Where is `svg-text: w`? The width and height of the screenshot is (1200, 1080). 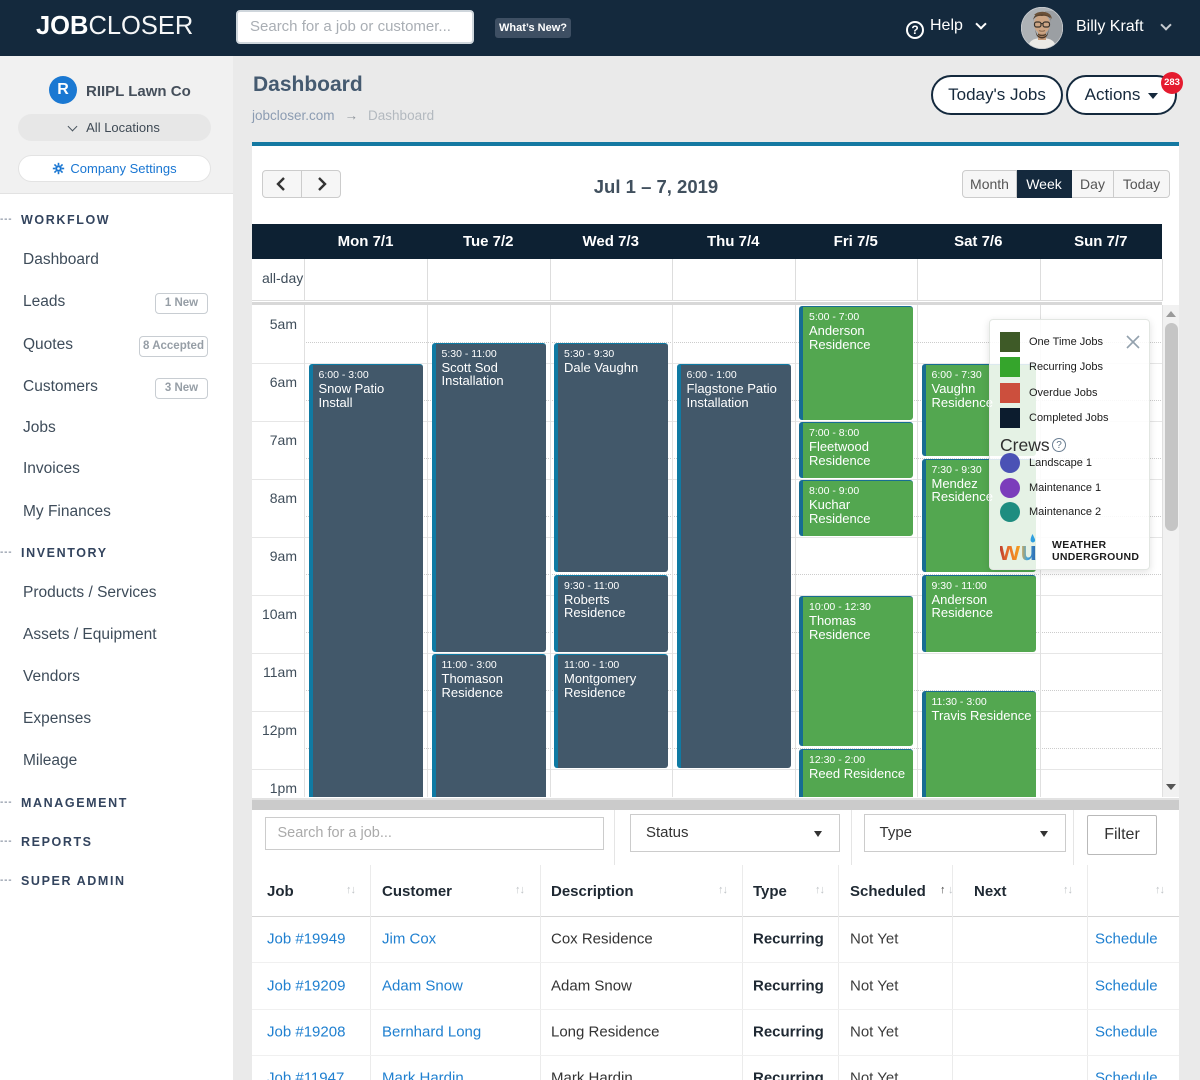
svg-text: w is located at coordinates (1010, 550).